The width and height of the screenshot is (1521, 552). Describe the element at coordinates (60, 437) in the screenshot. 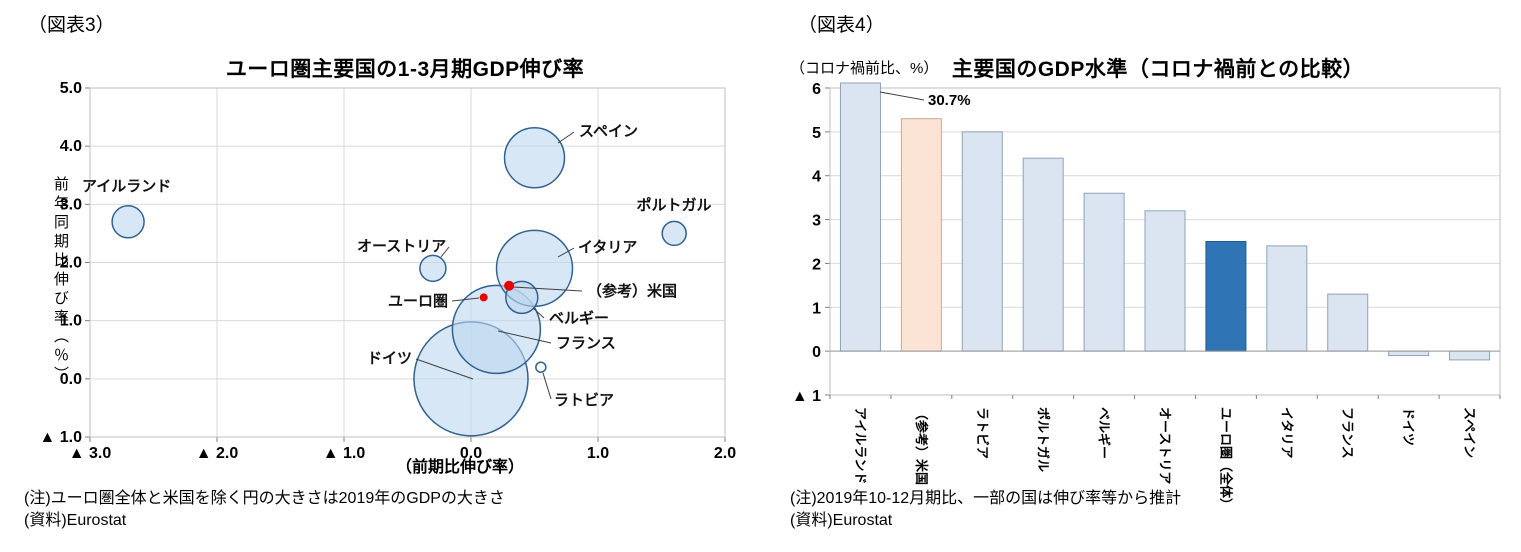

I see `y-tick-label: ▲ 1.0` at that location.